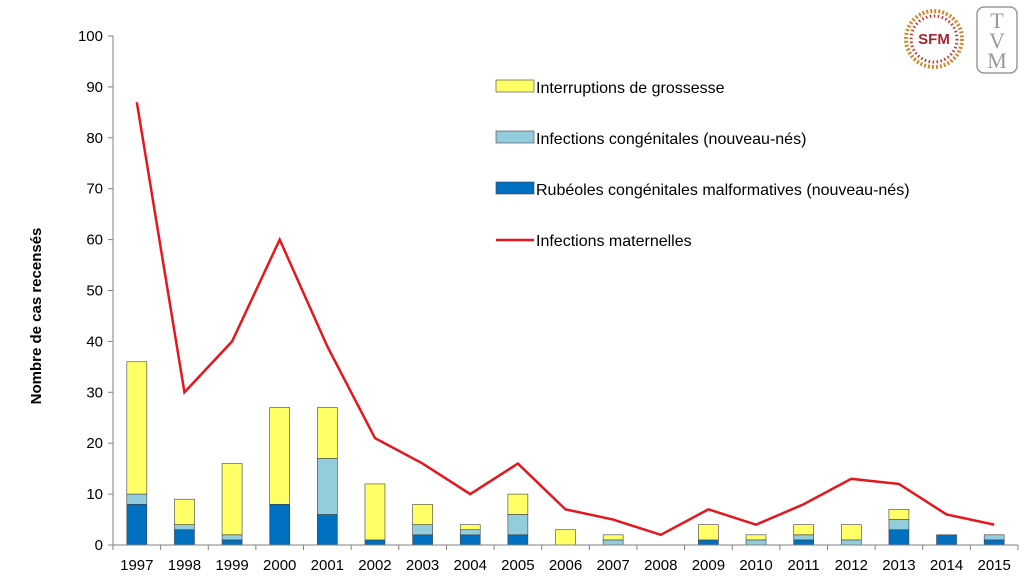 This screenshot has height=583, width=1024. What do you see at coordinates (375, 542) in the screenshot?
I see `bar-rubeoles-2002` at bounding box center [375, 542].